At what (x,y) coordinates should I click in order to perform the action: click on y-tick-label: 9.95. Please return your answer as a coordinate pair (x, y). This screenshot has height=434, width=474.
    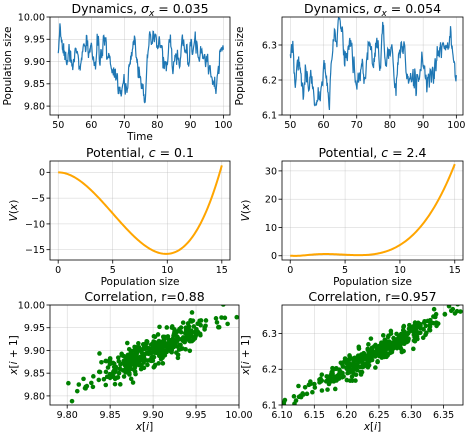
    Looking at the image, I should click on (34, 328).